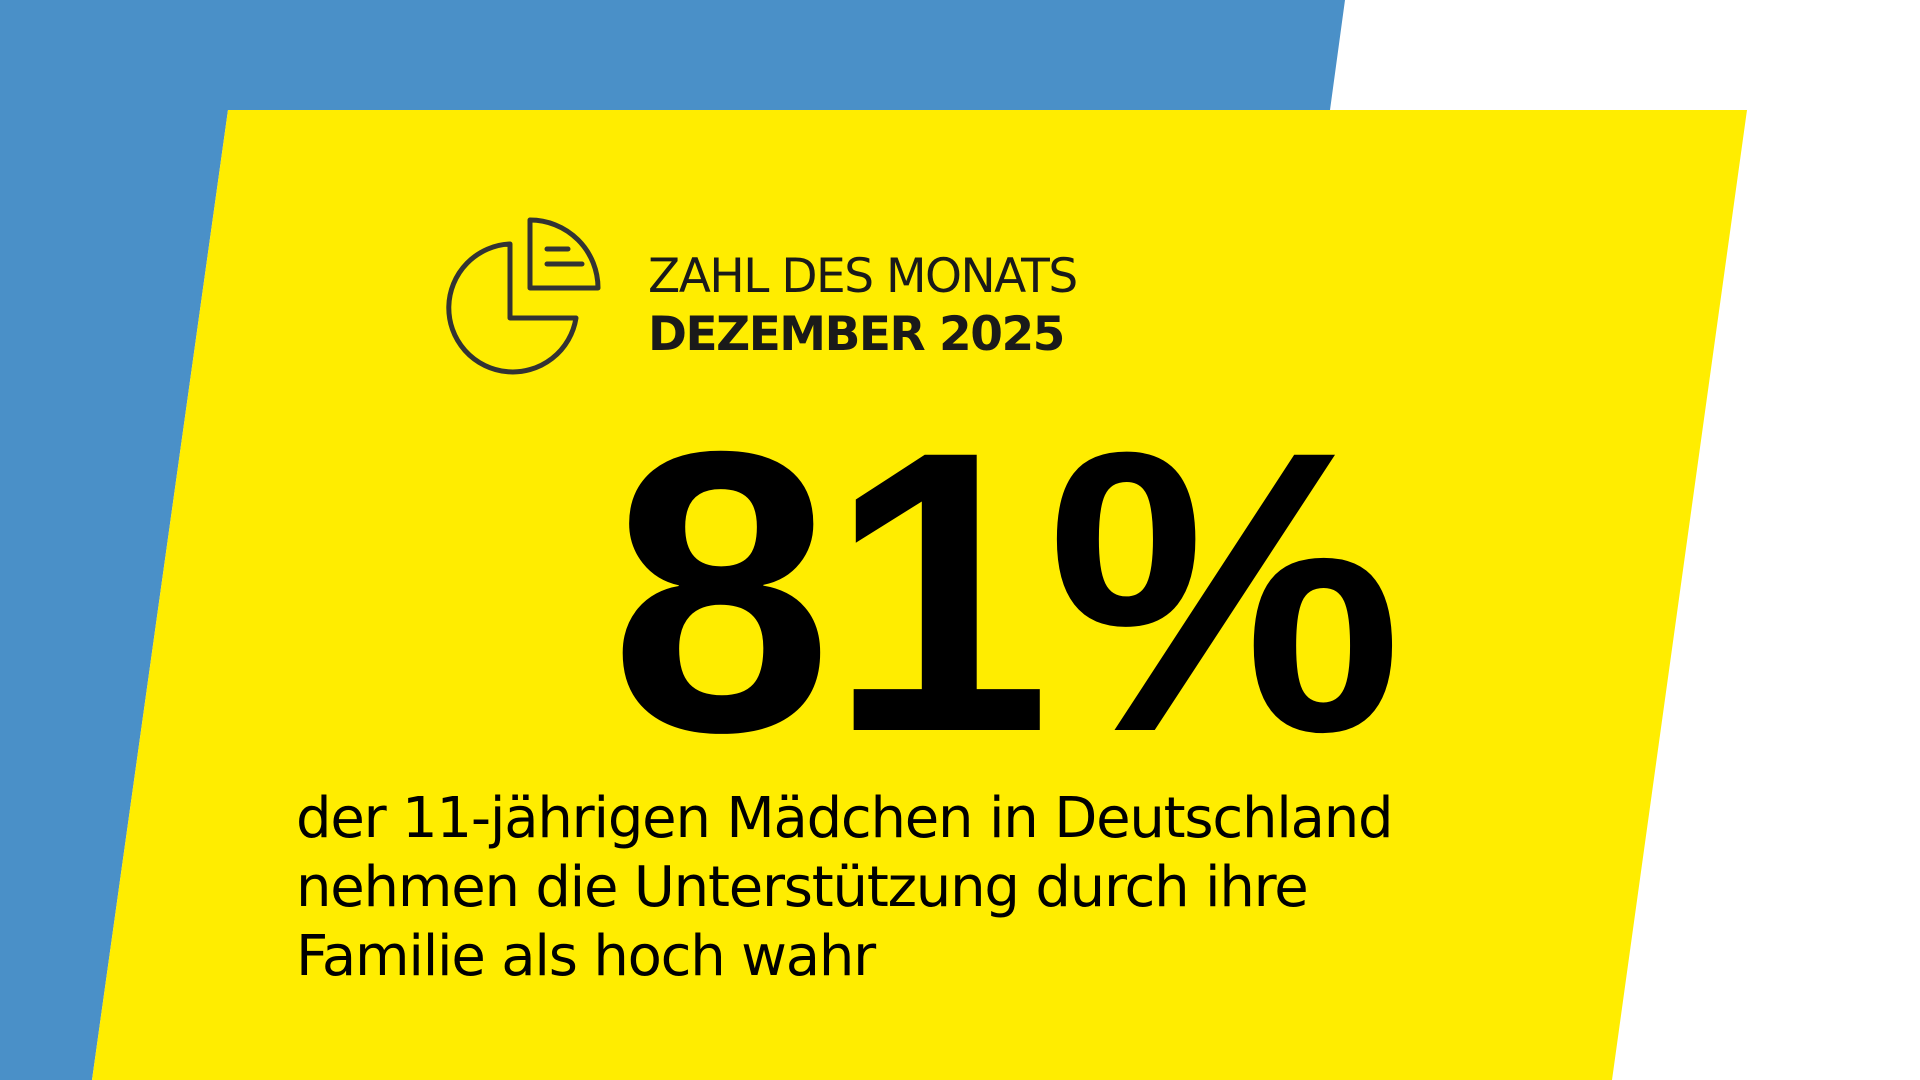 Image resolution: width=1920 pixels, height=1080 pixels. I want to click on description-line-2: nehmen die Unterstützung durch ihre, so click(802, 887).